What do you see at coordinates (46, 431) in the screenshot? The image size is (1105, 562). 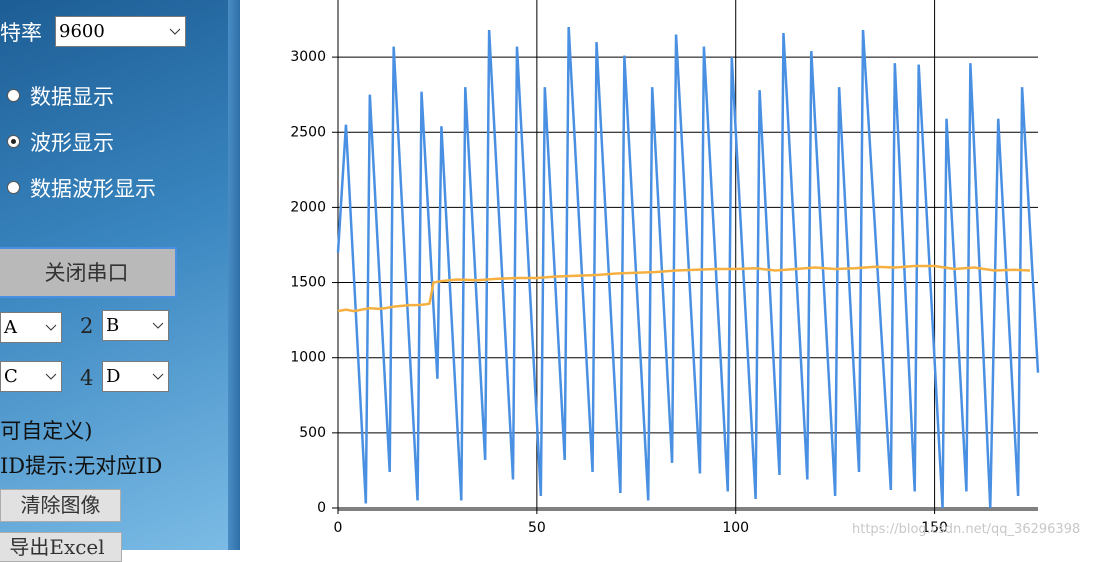 I see `custom-note: (可自定义)` at bounding box center [46, 431].